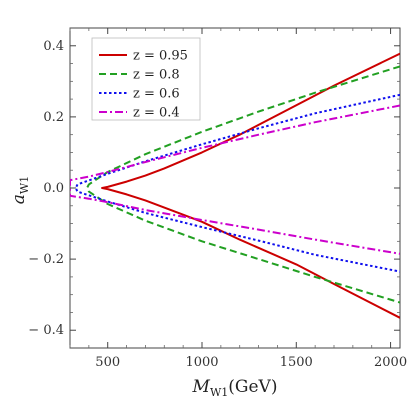 The height and width of the screenshot is (409, 409). I want to click on y-axis-subscript: W1, so click(24, 185).